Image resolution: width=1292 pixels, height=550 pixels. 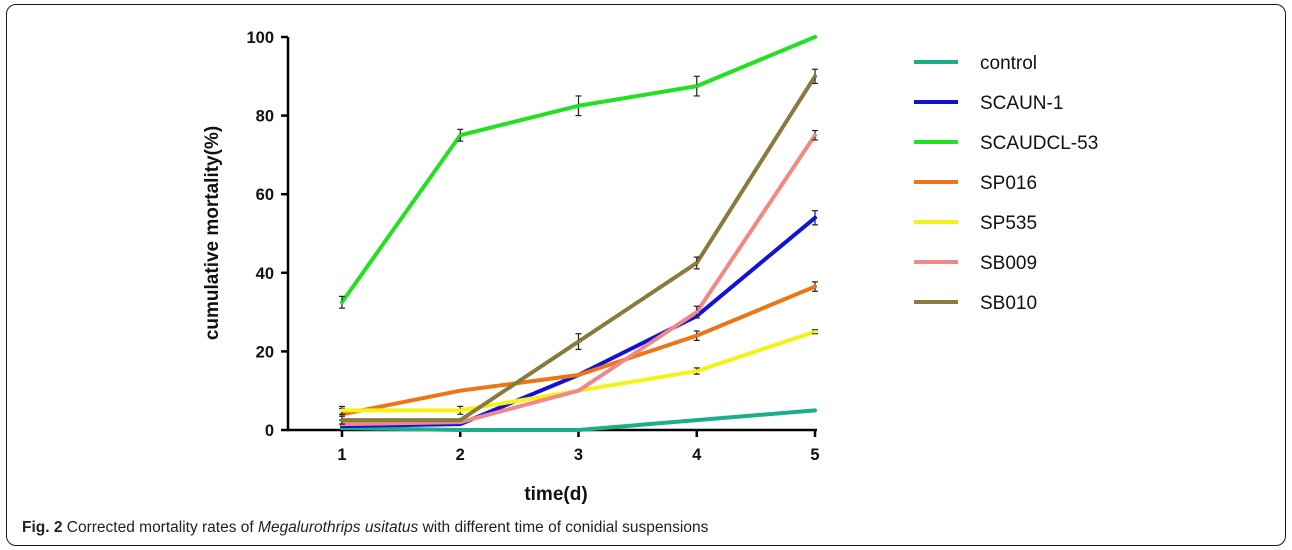 I want to click on y-tick-label: 40, so click(x=265, y=274).